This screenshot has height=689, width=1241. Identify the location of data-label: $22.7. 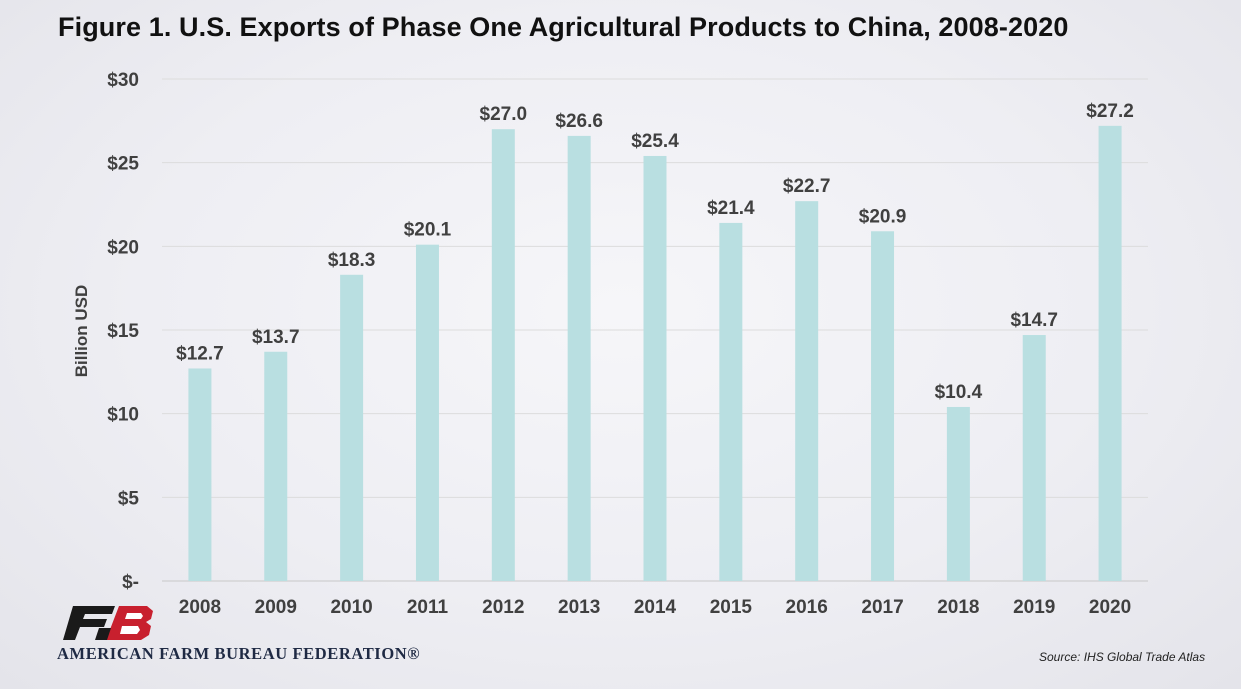
(807, 186).